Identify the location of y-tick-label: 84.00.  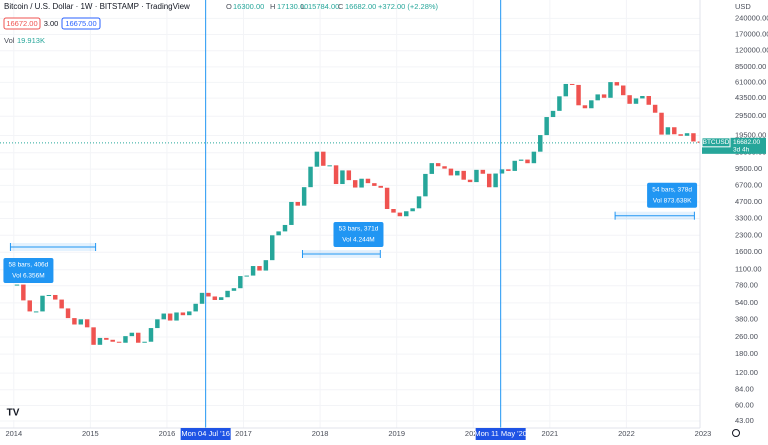
(744, 389).